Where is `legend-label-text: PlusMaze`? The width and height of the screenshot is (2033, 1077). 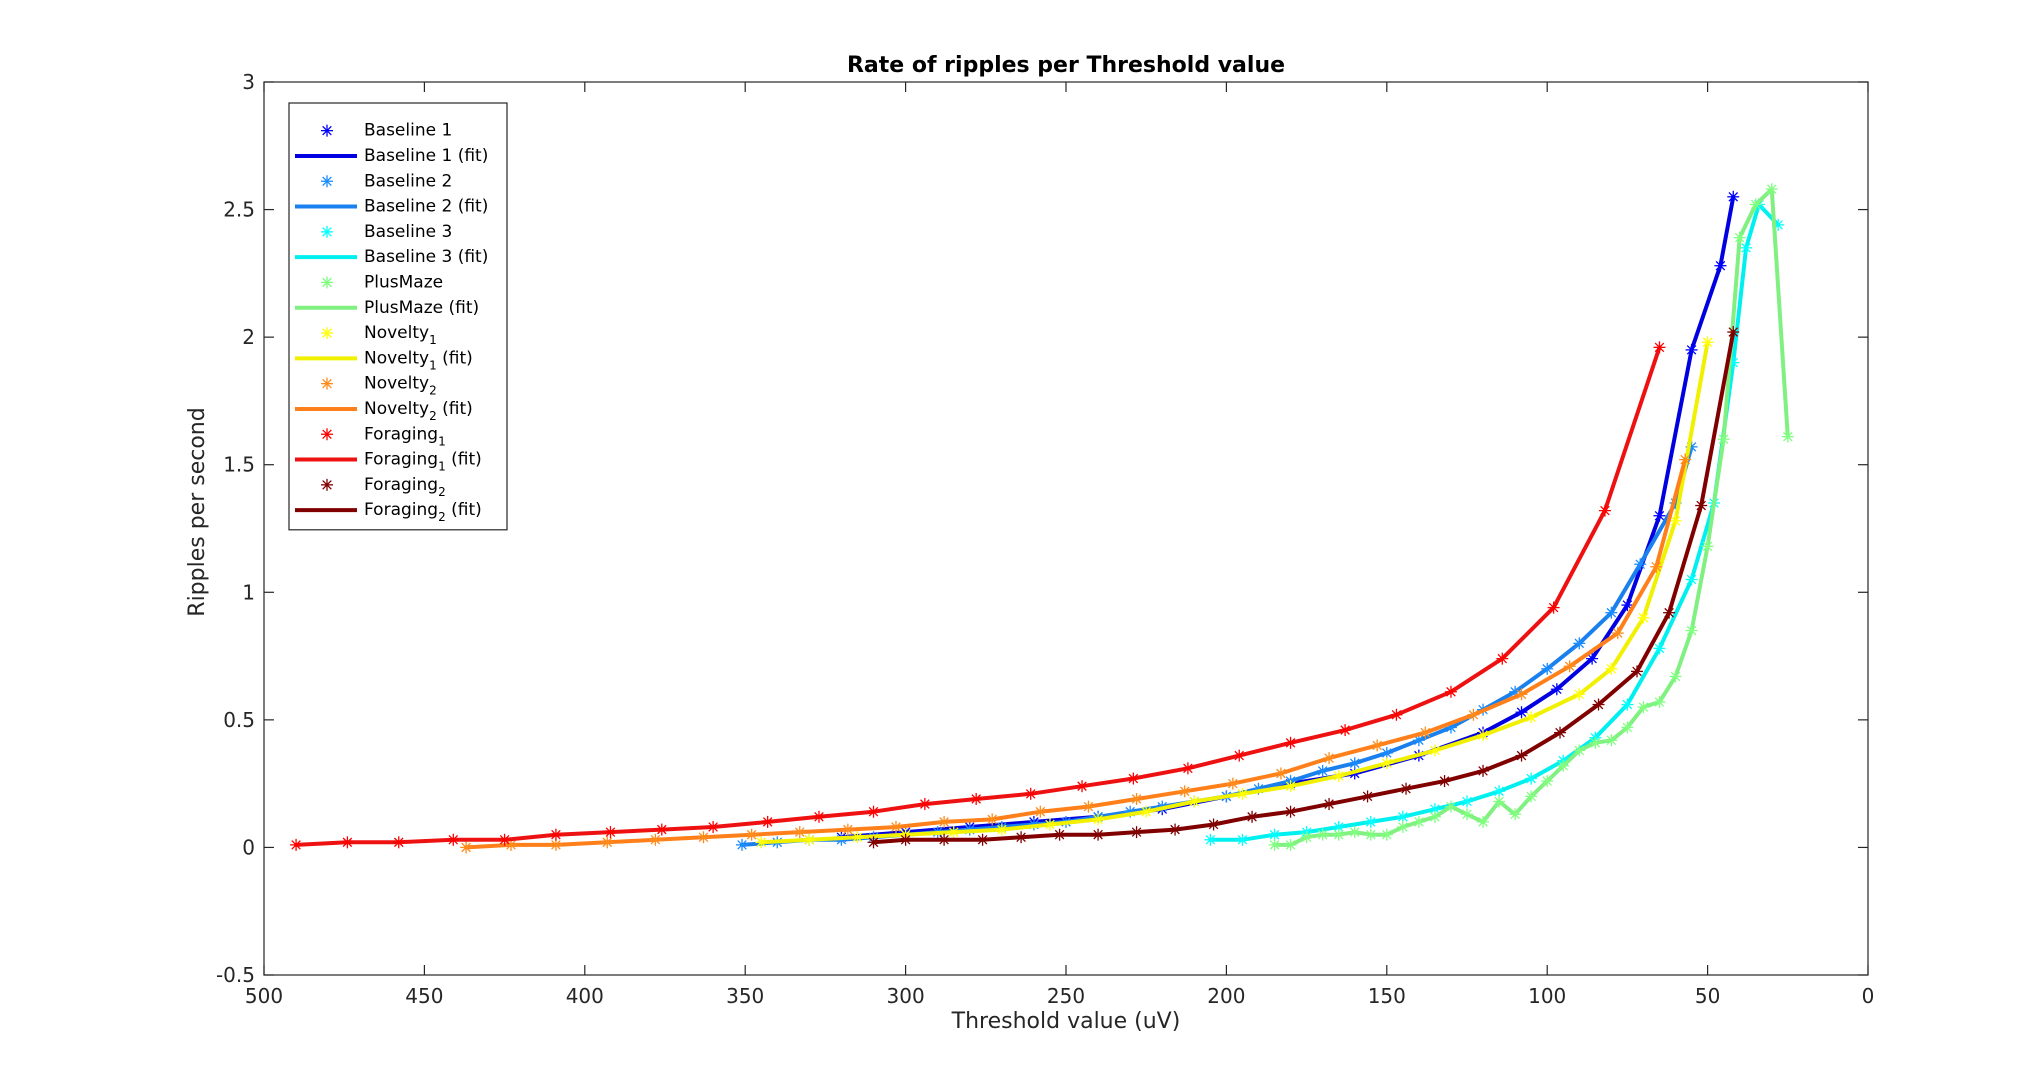 legend-label-text: PlusMaze is located at coordinates (403, 282).